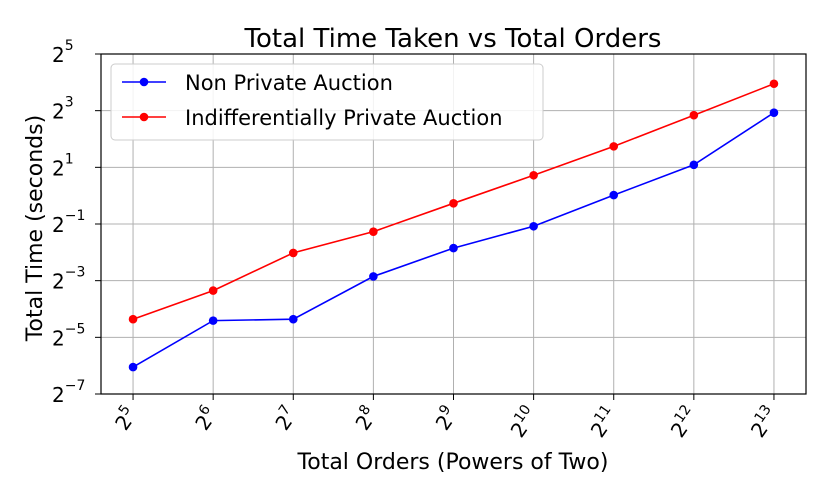  I want to click on x-axis-ticks: 25 26 27 28 29 210 211 212 213, so click(445, 418).